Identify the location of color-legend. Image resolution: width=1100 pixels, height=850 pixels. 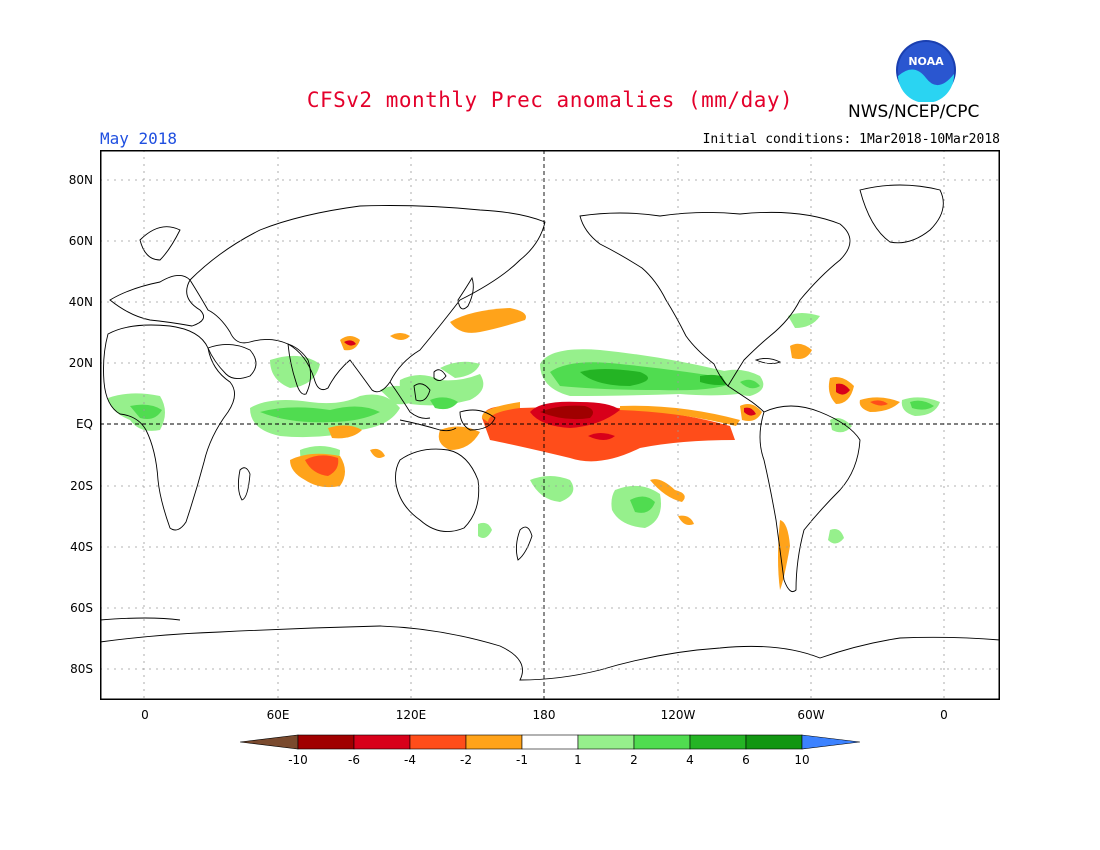
(550, 742).